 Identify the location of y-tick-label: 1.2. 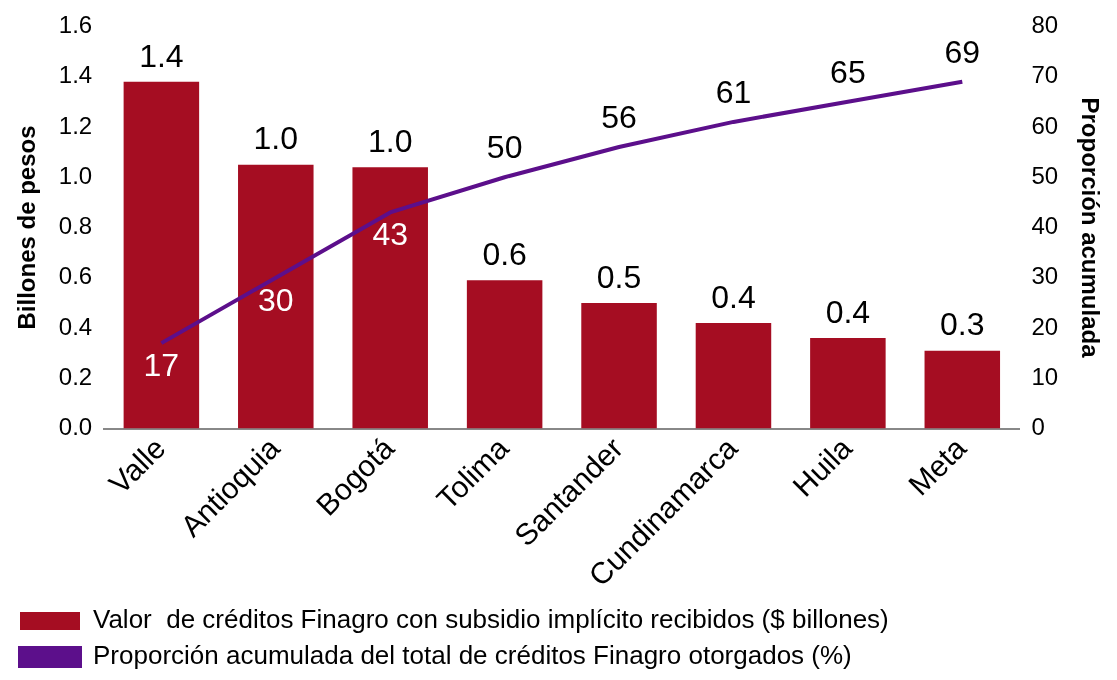
(75, 125).